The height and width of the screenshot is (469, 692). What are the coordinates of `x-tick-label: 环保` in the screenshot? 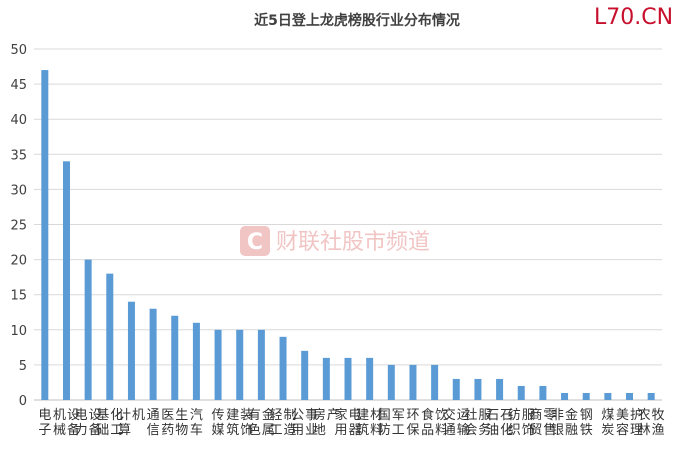 It's located at (412, 423).